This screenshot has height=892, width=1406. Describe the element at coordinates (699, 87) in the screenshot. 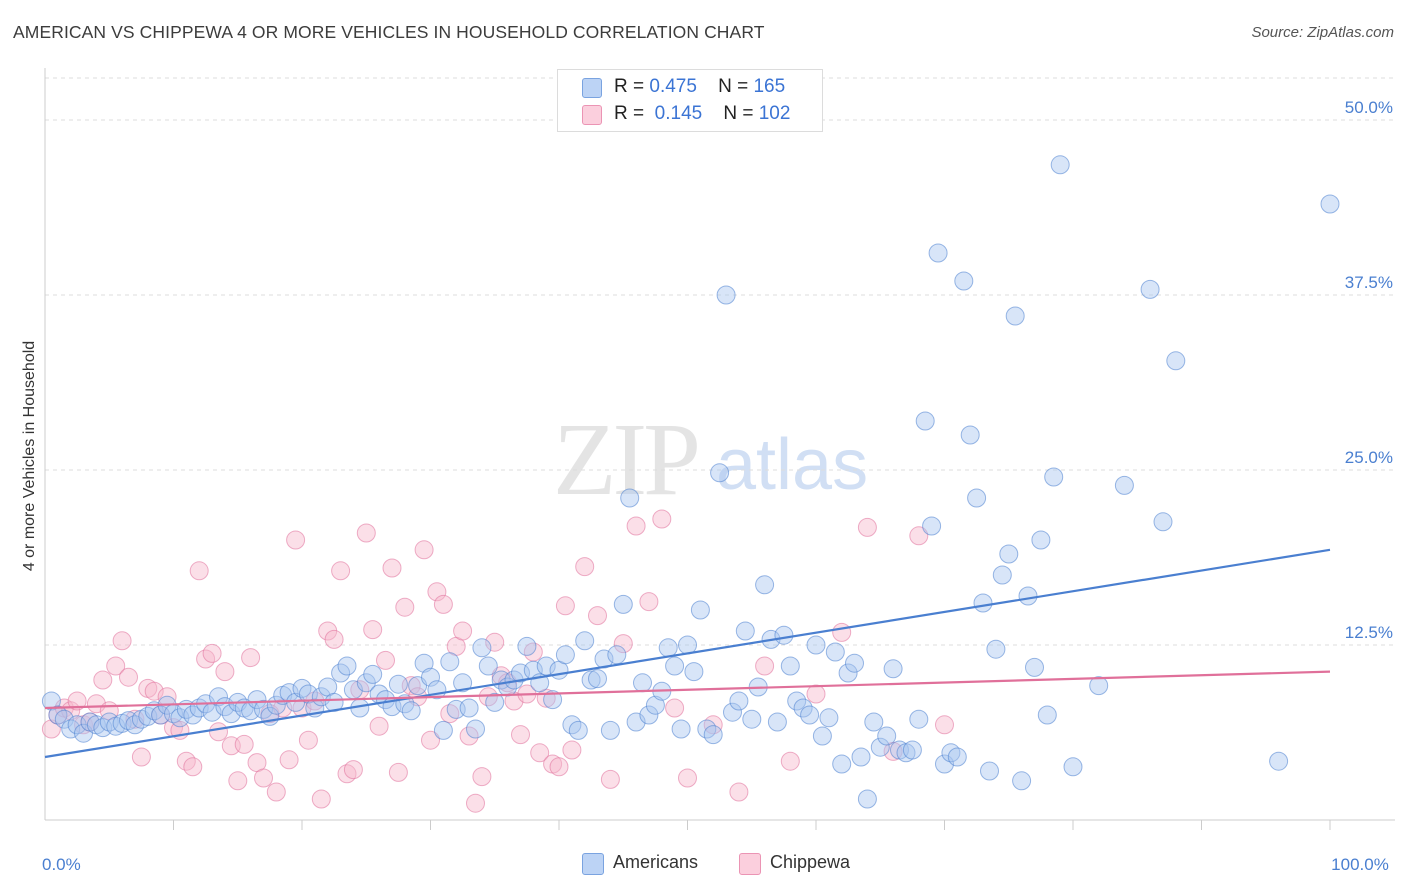

I see `stats-text-americans: R = 0.475 N = 165` at that location.